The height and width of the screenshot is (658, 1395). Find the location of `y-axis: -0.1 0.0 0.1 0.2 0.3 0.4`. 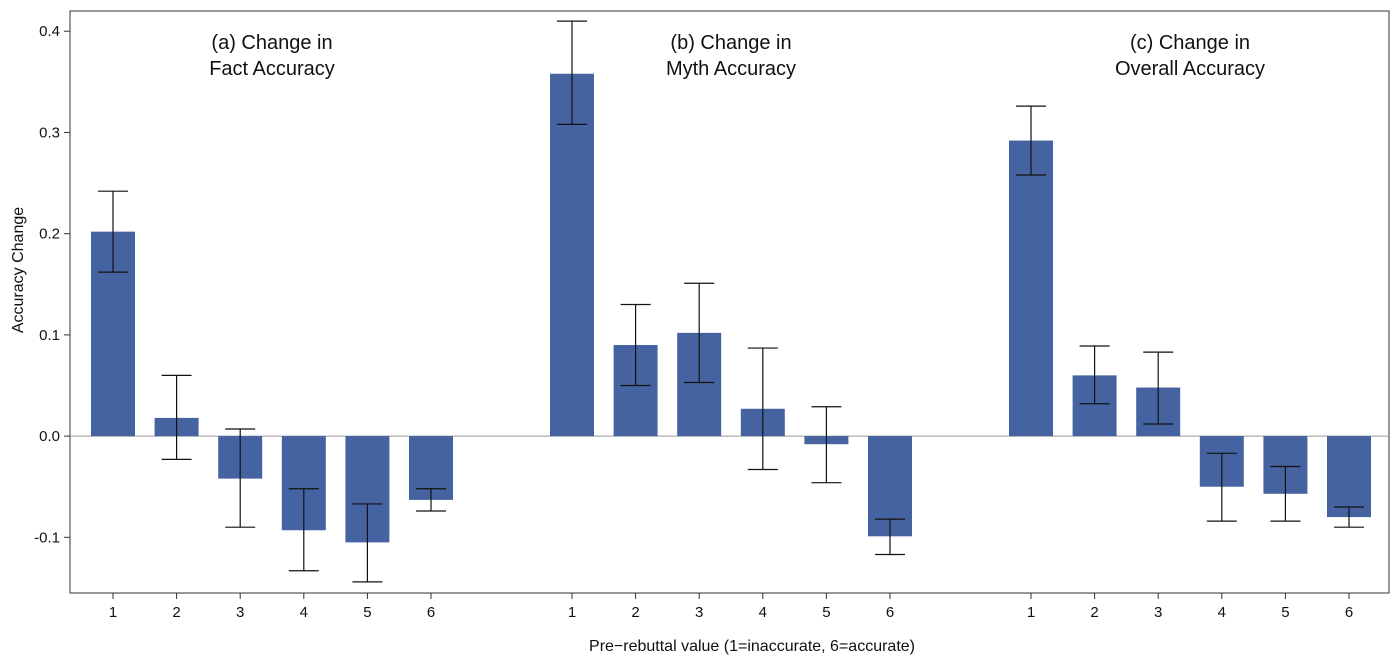

y-axis: -0.1 0.0 0.1 0.2 0.3 0.4 is located at coordinates (52, 284).